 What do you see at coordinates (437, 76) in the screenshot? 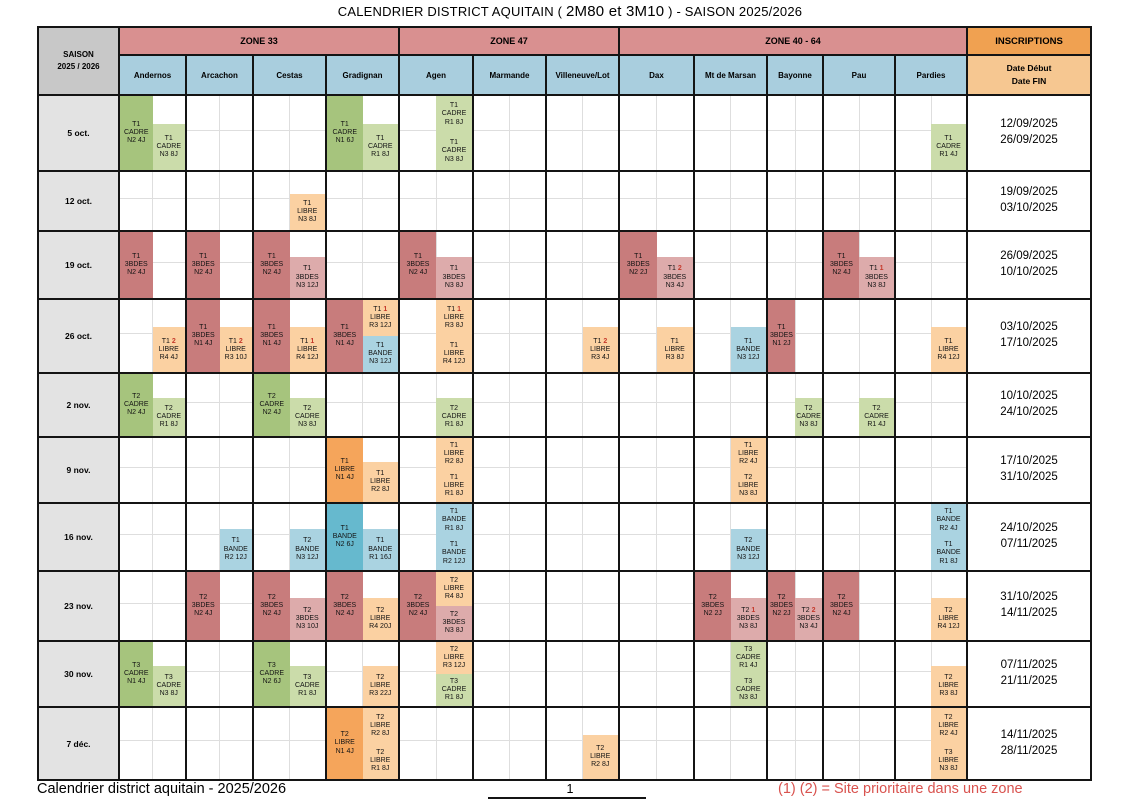
I see `venue-header-agen: Agen` at bounding box center [437, 76].